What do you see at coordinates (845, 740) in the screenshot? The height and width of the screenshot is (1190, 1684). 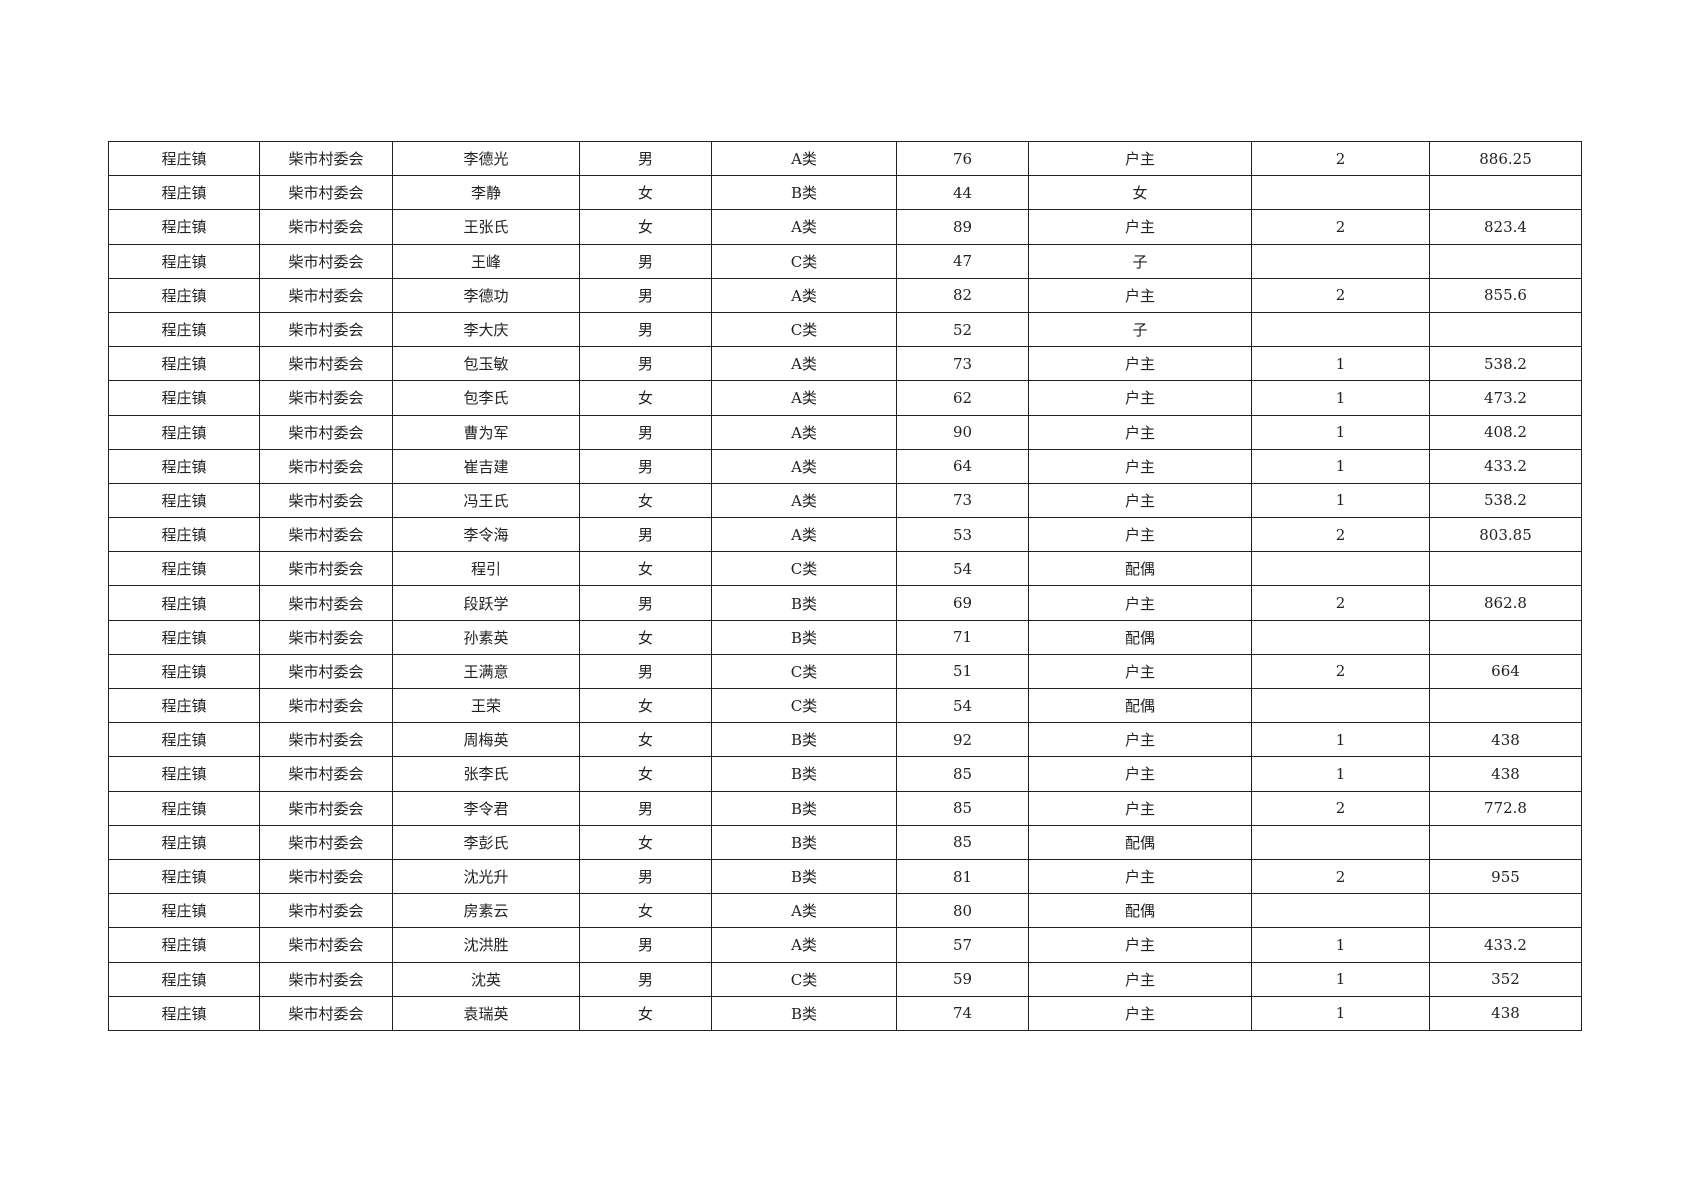 I see `table-row: 程庄镇 柴市村委会 周梅英女 B类 92 户主 1 438` at bounding box center [845, 740].